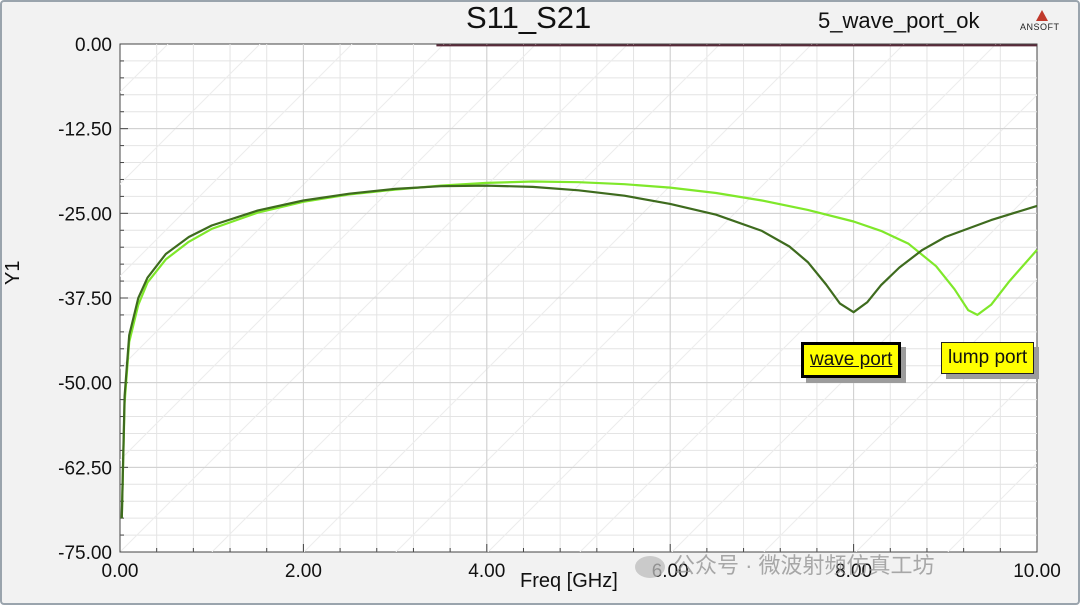 This screenshot has width=1080, height=605. I want to click on x-axis-label: Freq [GHz], so click(569, 581).